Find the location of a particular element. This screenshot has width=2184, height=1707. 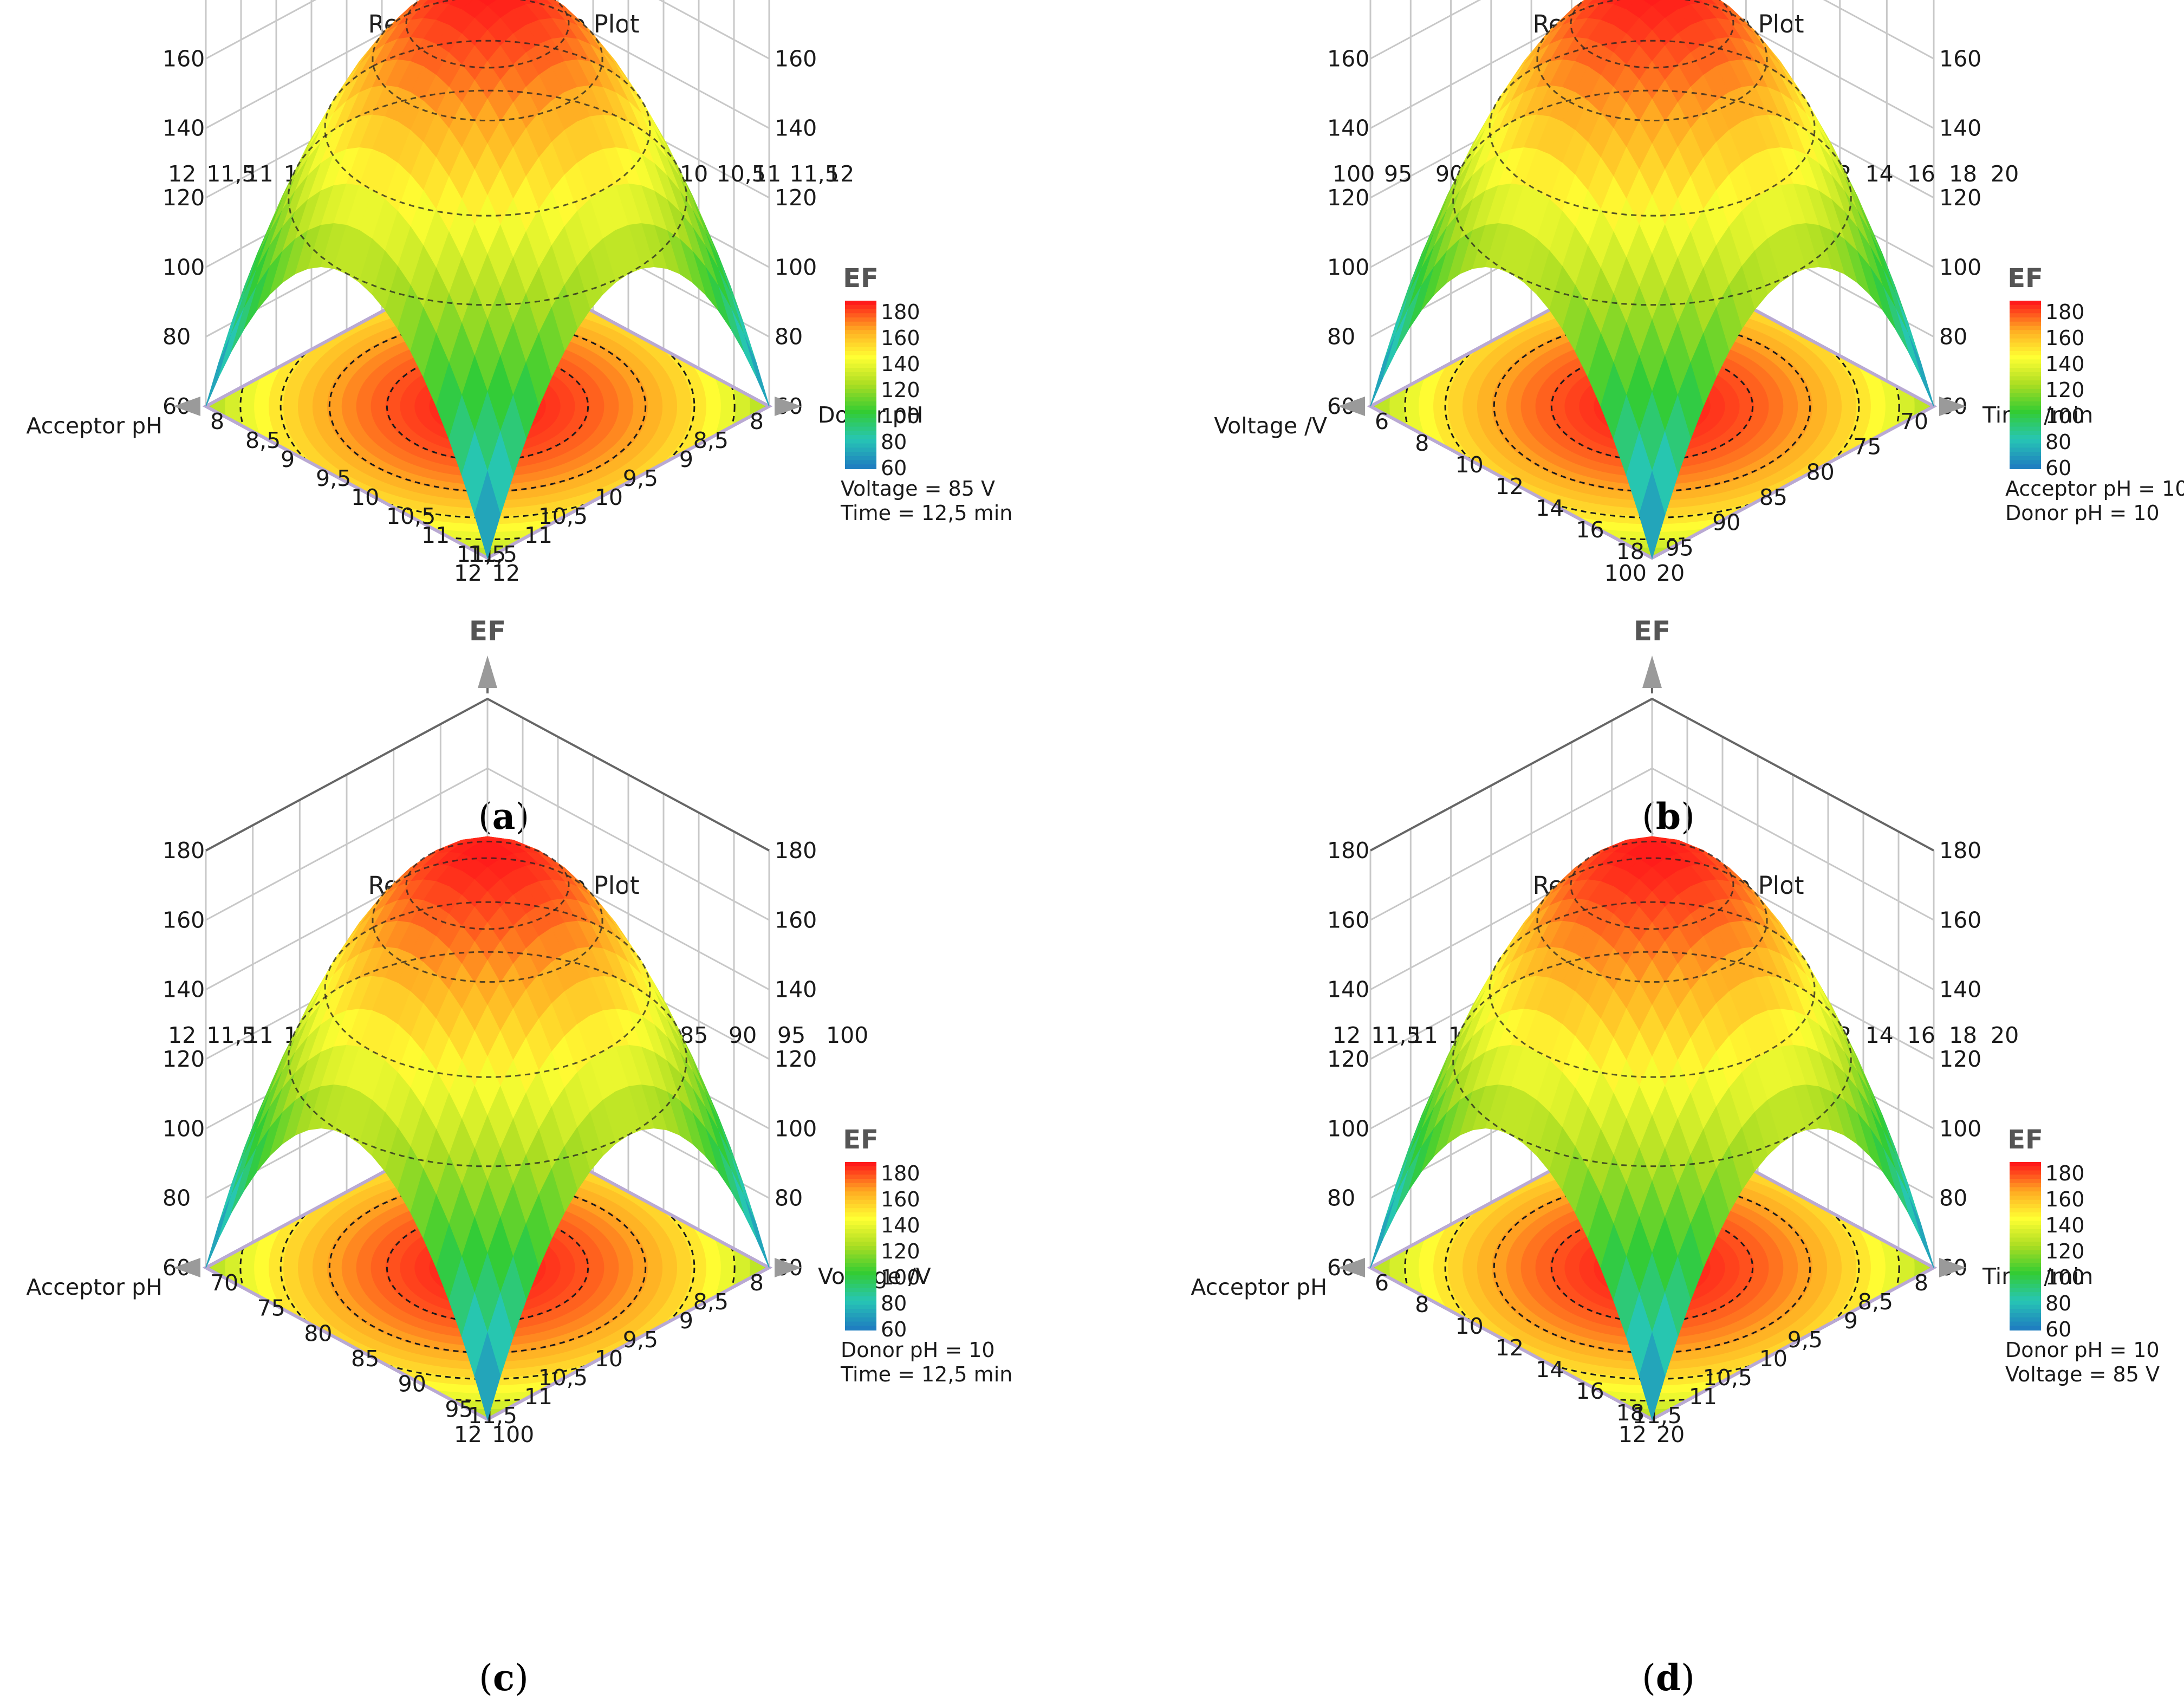

floor-x-tick: 11,5 is located at coordinates (481, 554).